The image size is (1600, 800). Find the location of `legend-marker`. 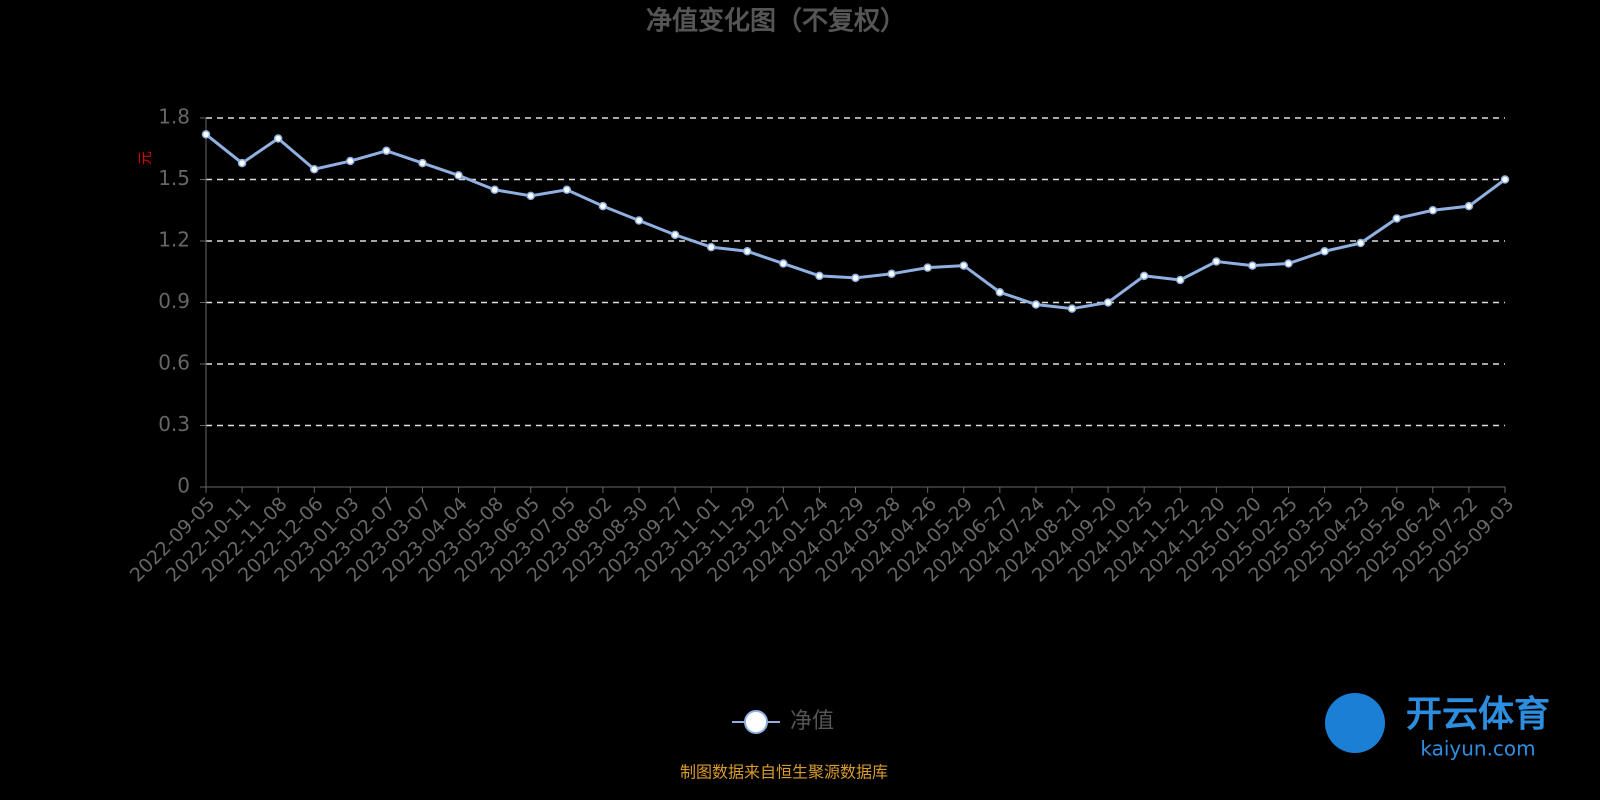

legend-marker is located at coordinates (756, 722).